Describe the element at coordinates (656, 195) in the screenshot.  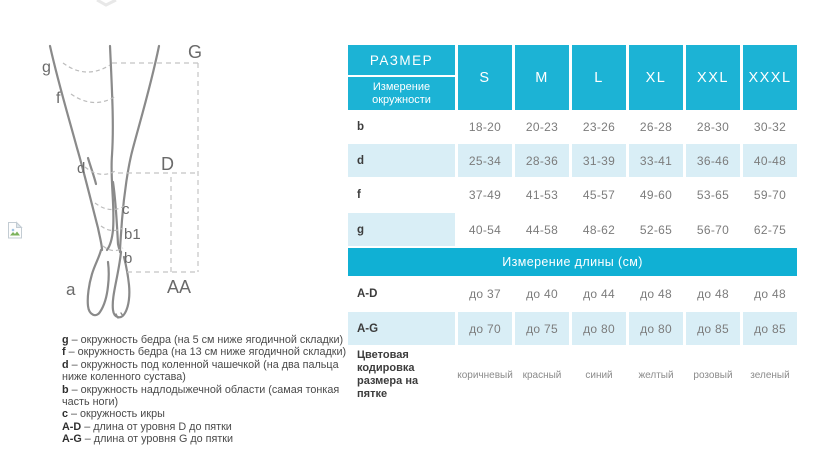
I see `row-f-value-xl: 49-60` at that location.